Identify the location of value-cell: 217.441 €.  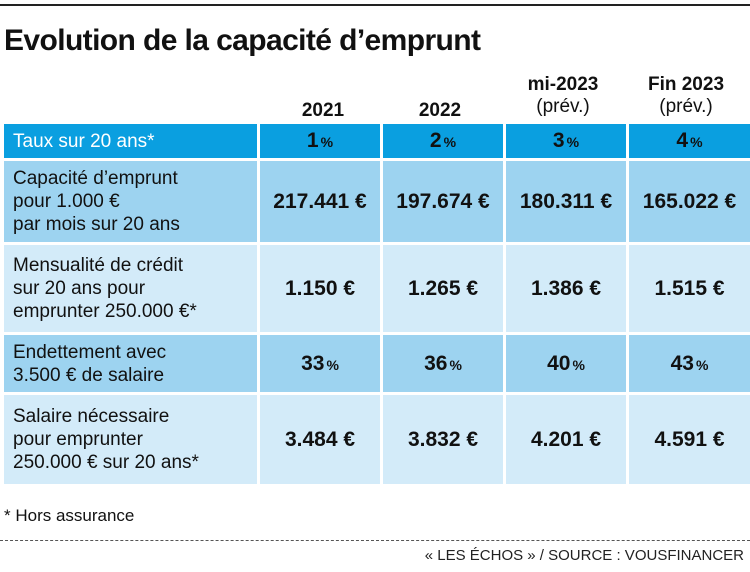
(321, 203).